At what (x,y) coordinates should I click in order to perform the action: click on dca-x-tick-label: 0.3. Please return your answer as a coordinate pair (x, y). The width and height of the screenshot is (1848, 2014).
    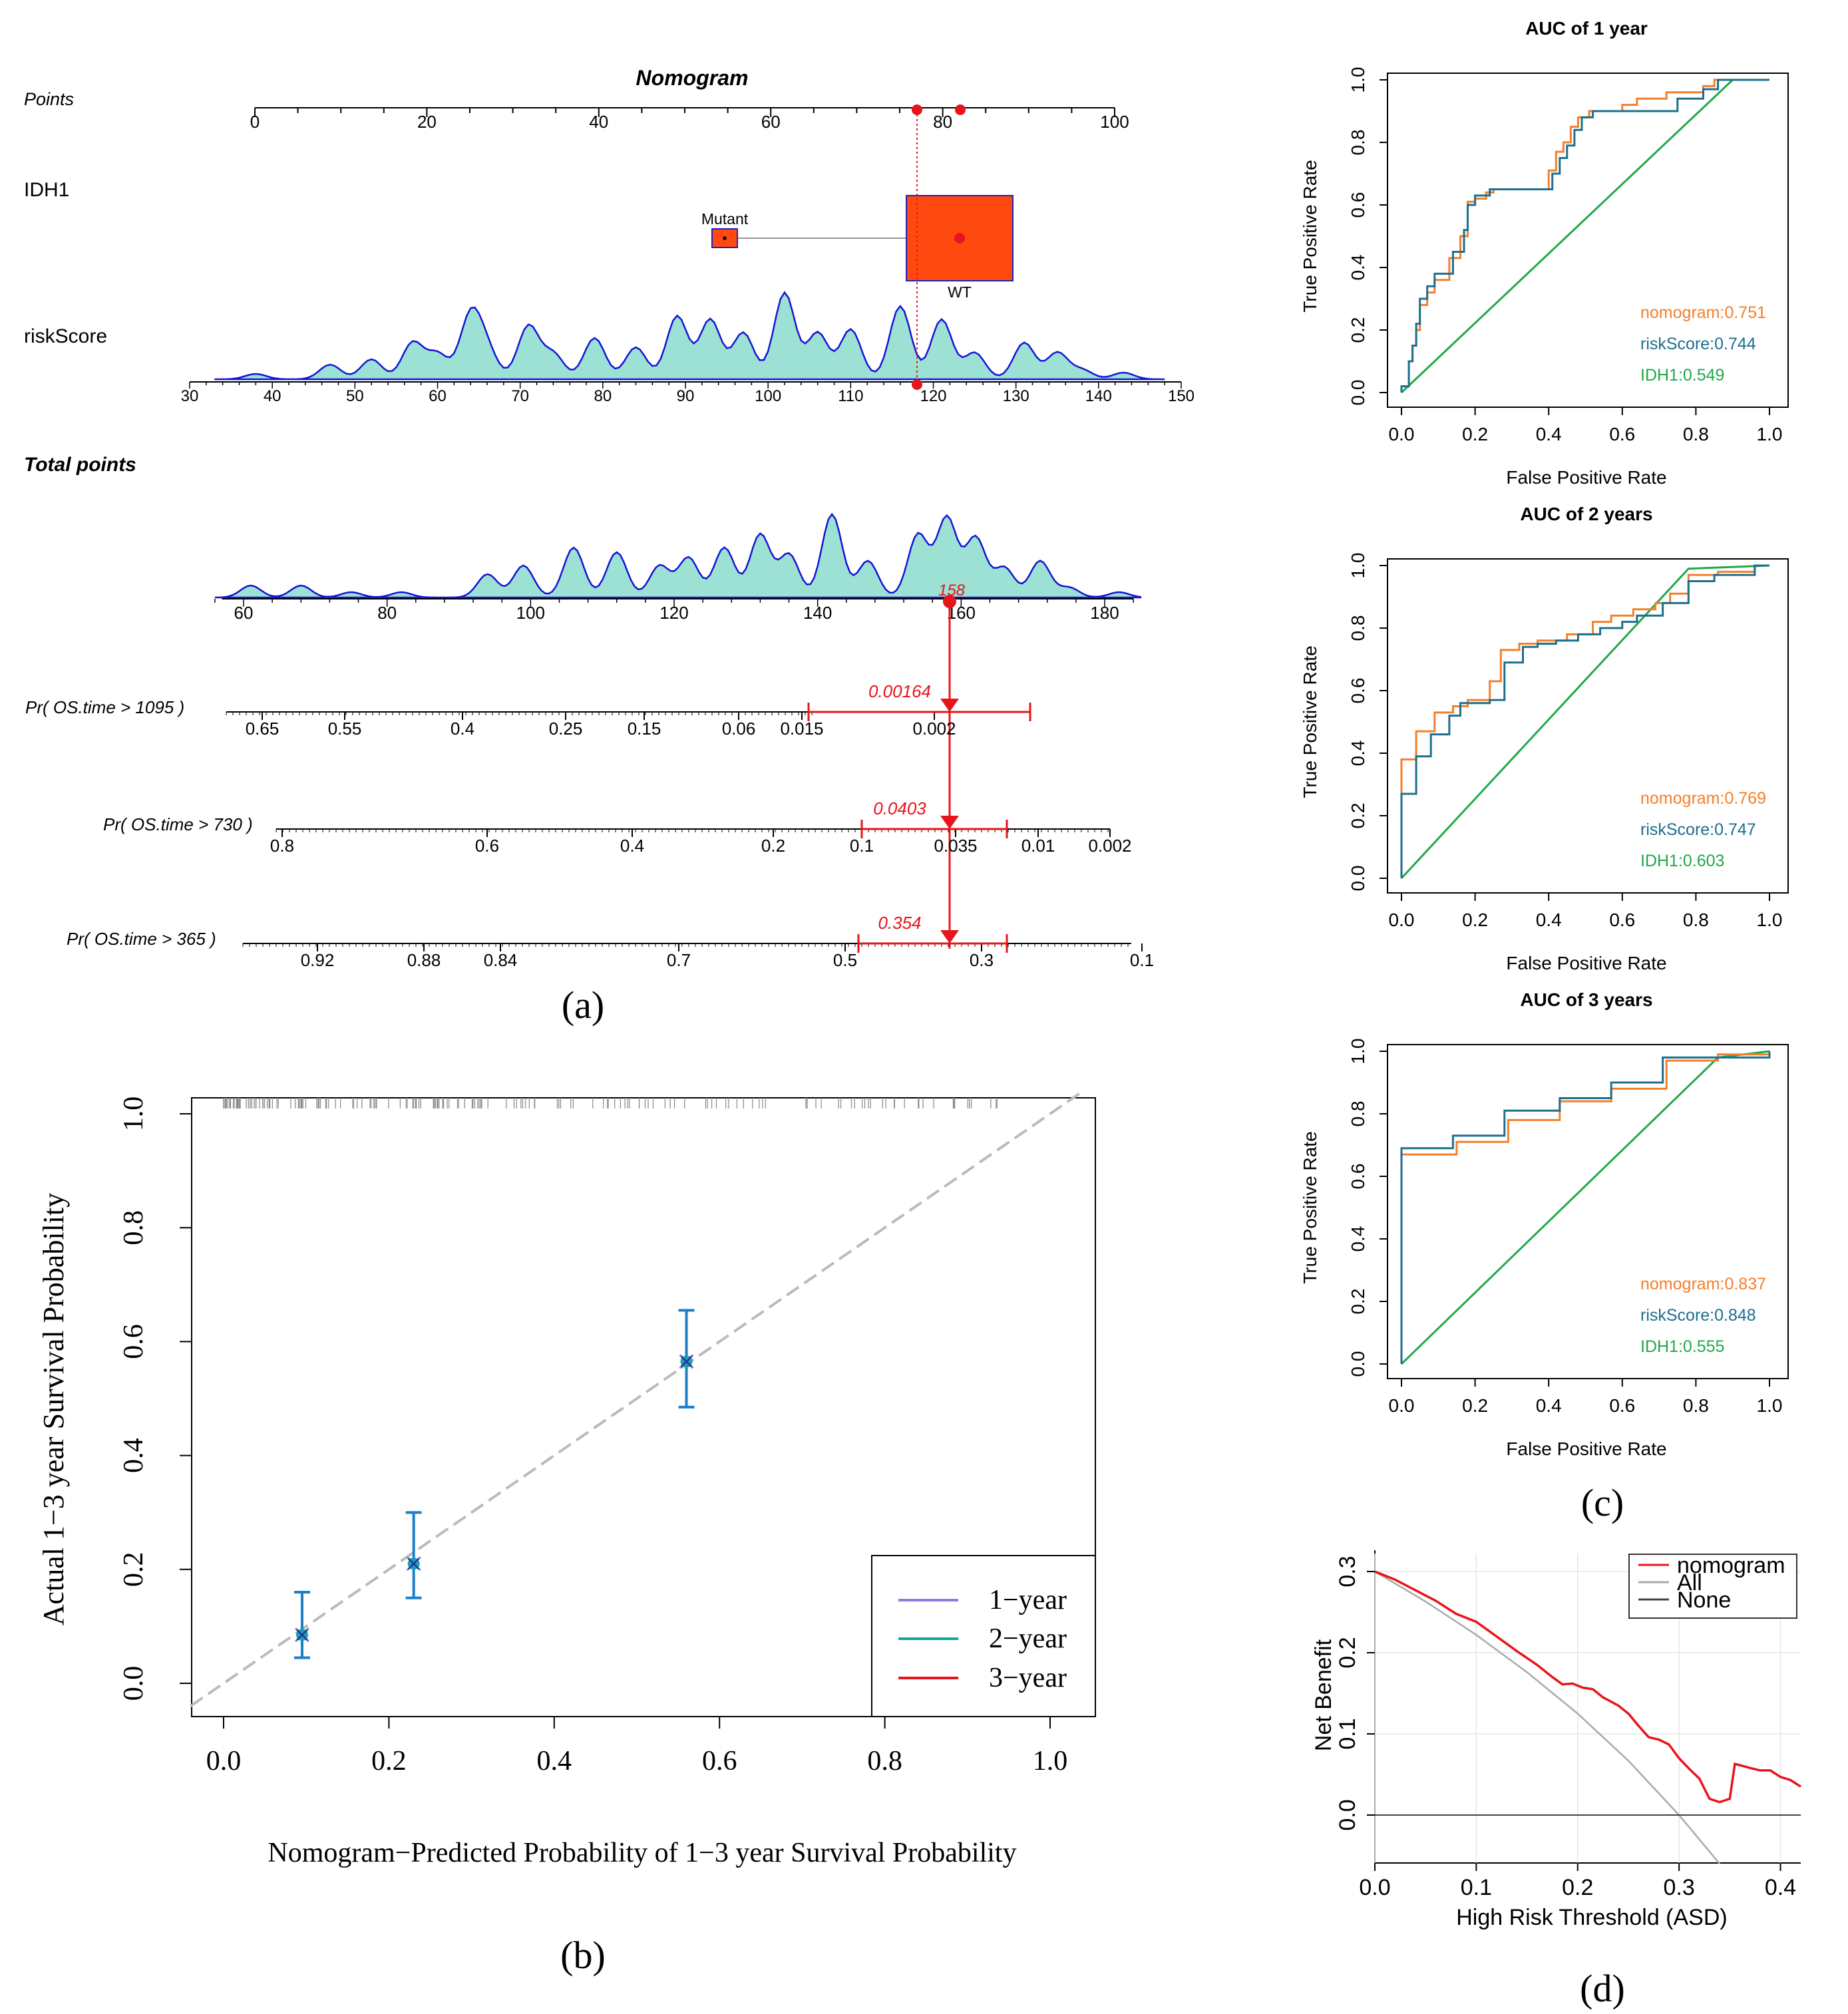
    Looking at the image, I should click on (1679, 1887).